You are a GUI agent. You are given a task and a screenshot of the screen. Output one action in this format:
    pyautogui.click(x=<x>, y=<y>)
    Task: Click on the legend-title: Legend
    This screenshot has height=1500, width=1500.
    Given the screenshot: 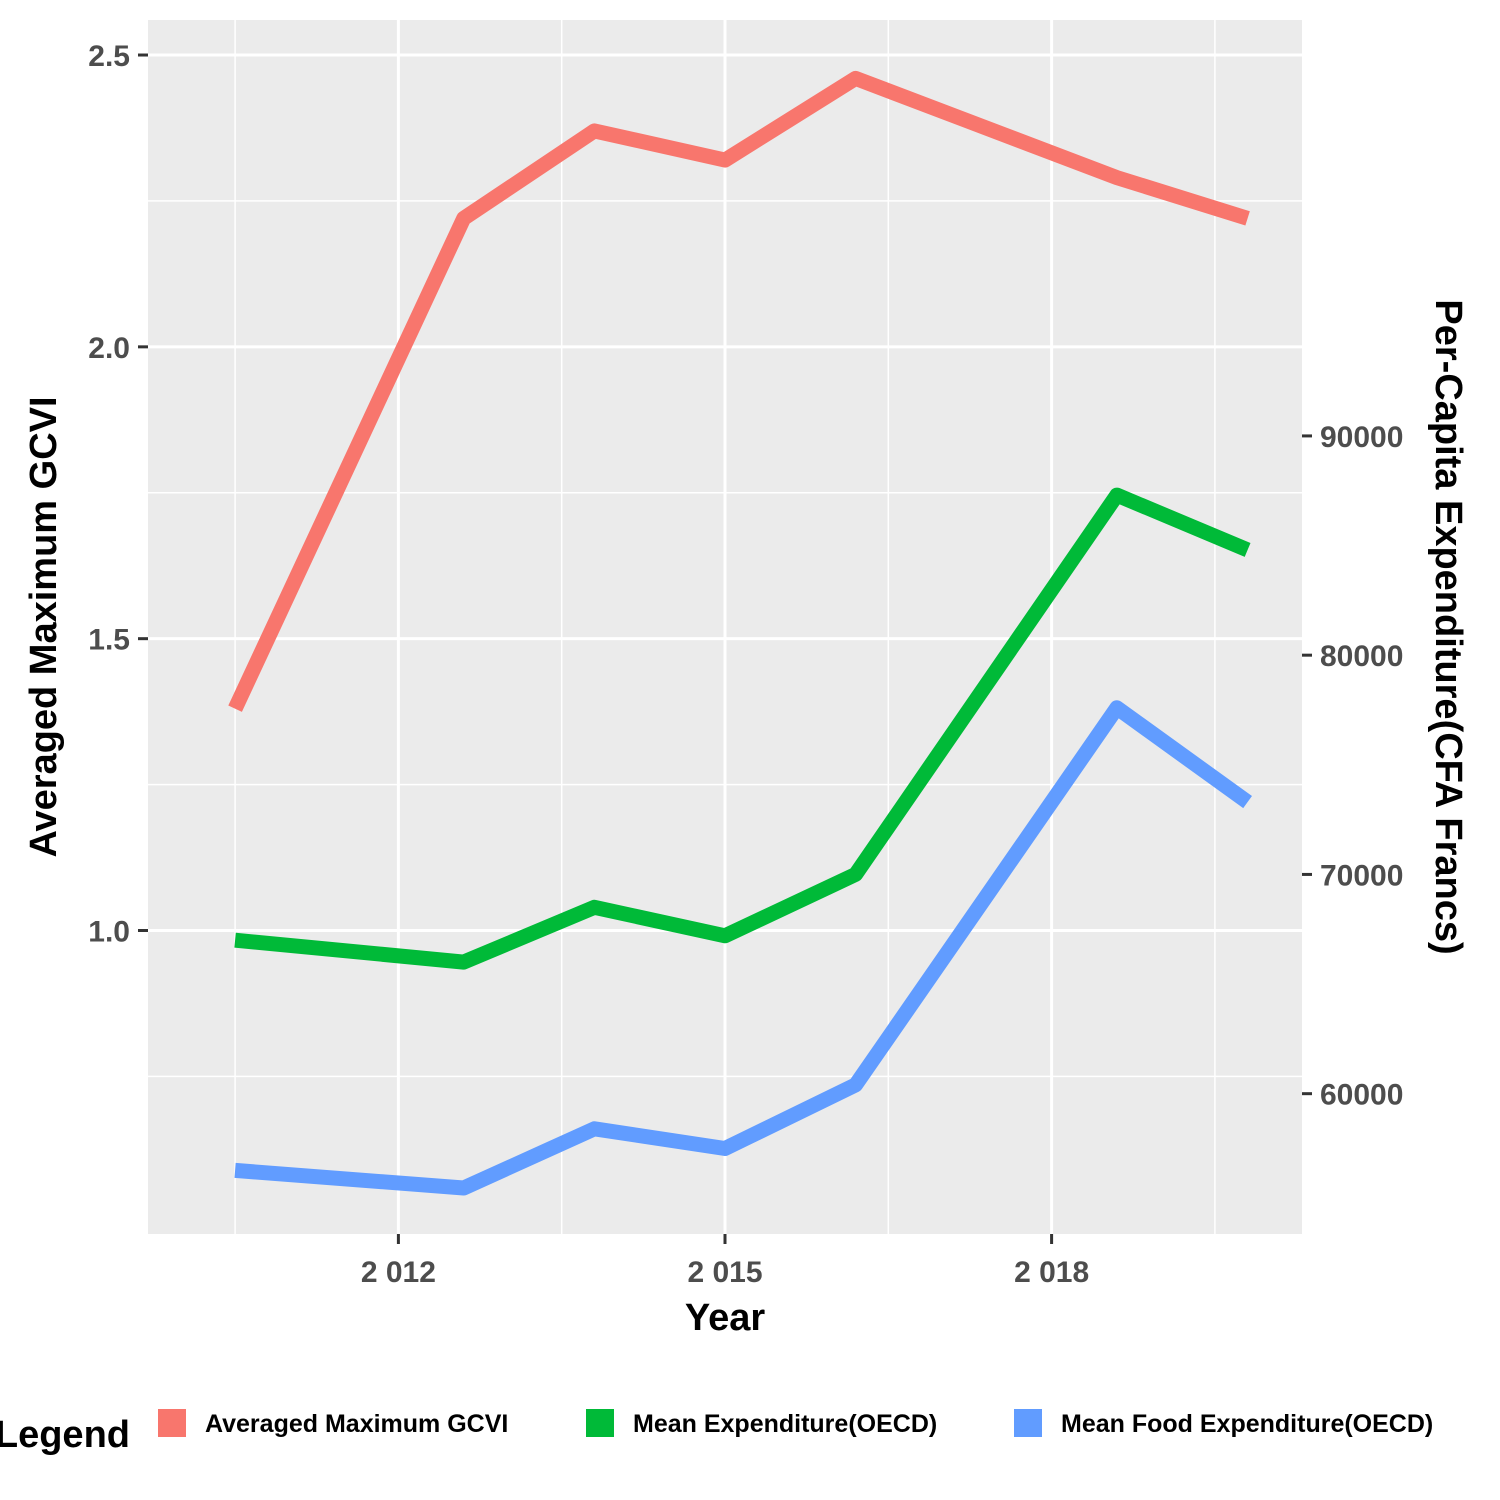 What is the action you would take?
    pyautogui.click(x=65, y=1435)
    